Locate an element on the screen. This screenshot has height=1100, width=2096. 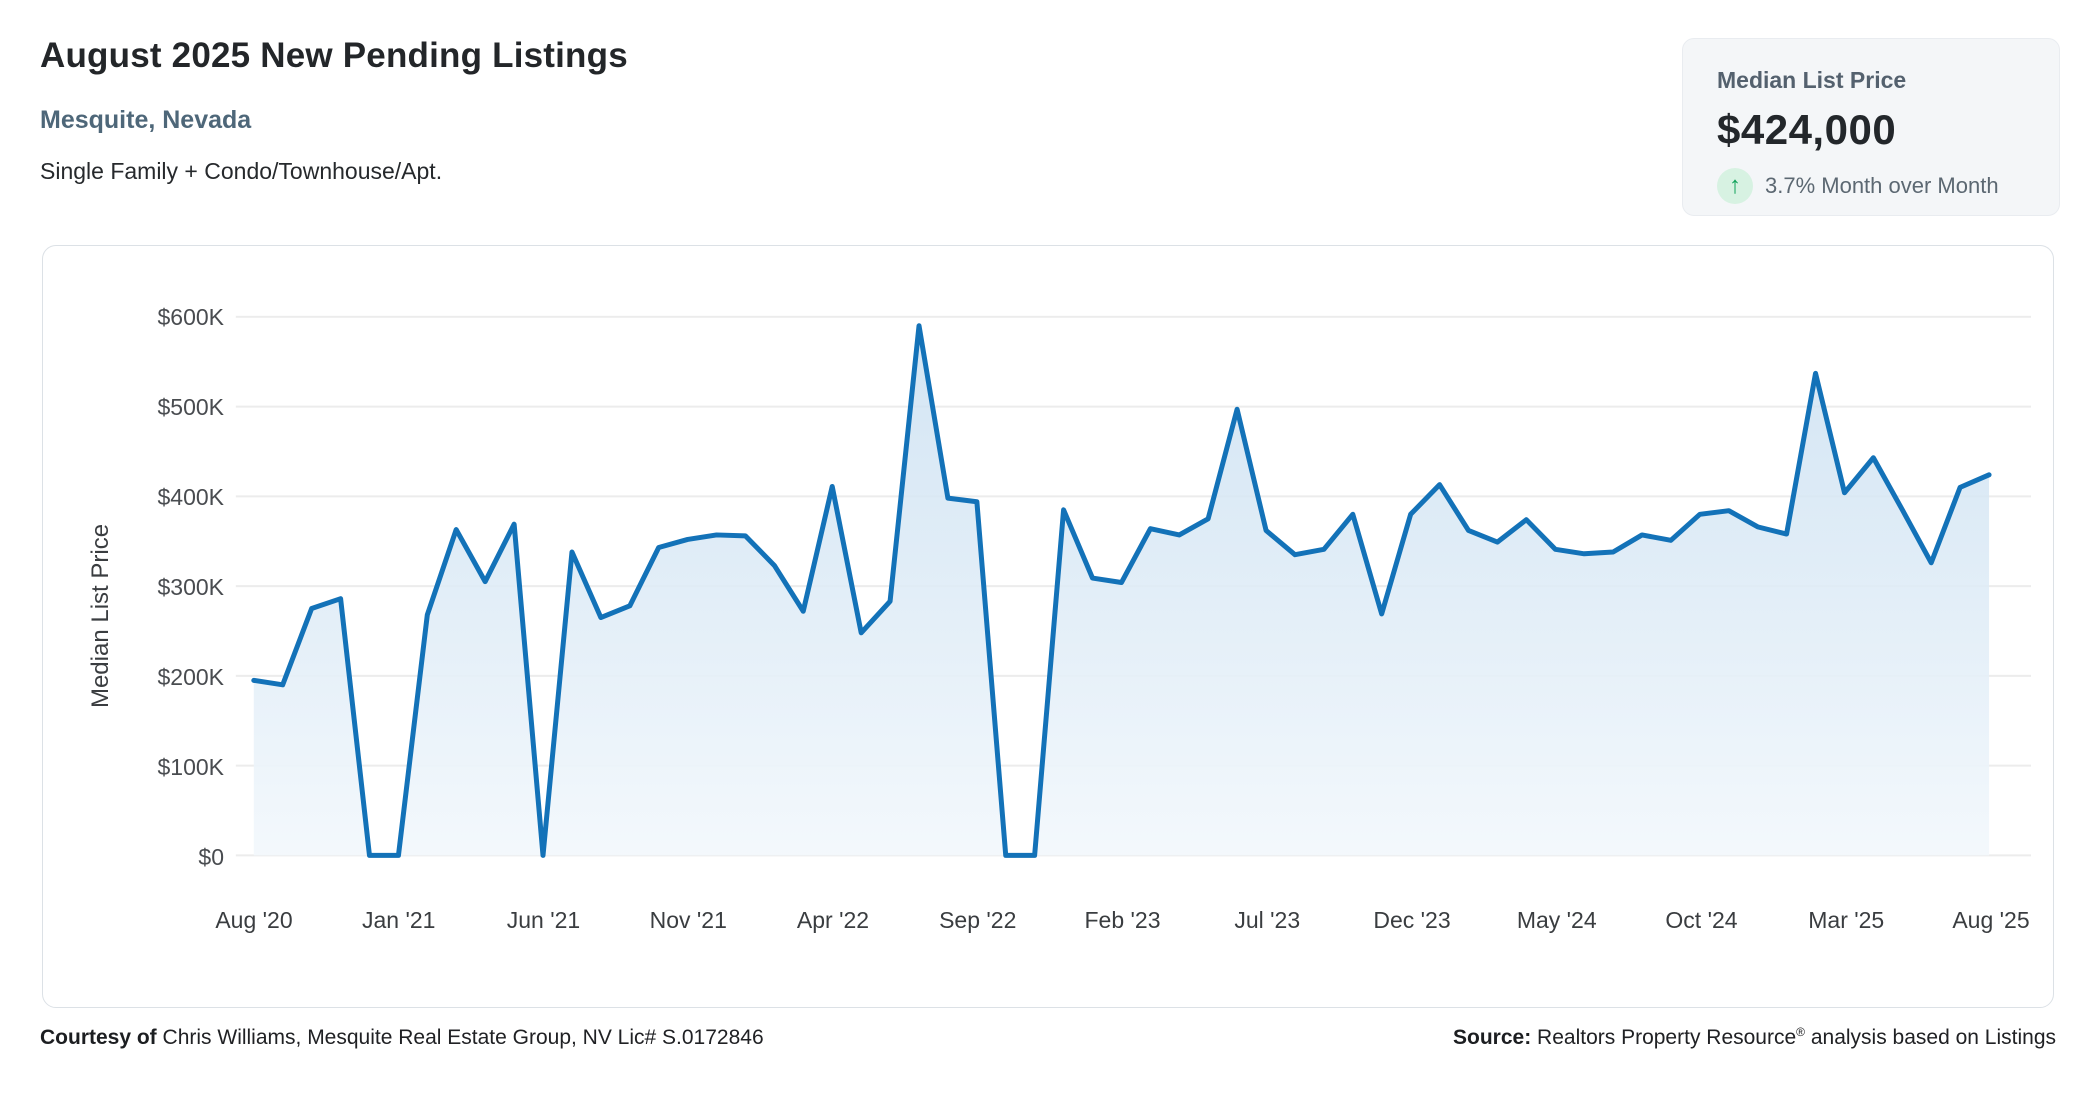
x-tick-label: Feb '23 is located at coordinates (1122, 920).